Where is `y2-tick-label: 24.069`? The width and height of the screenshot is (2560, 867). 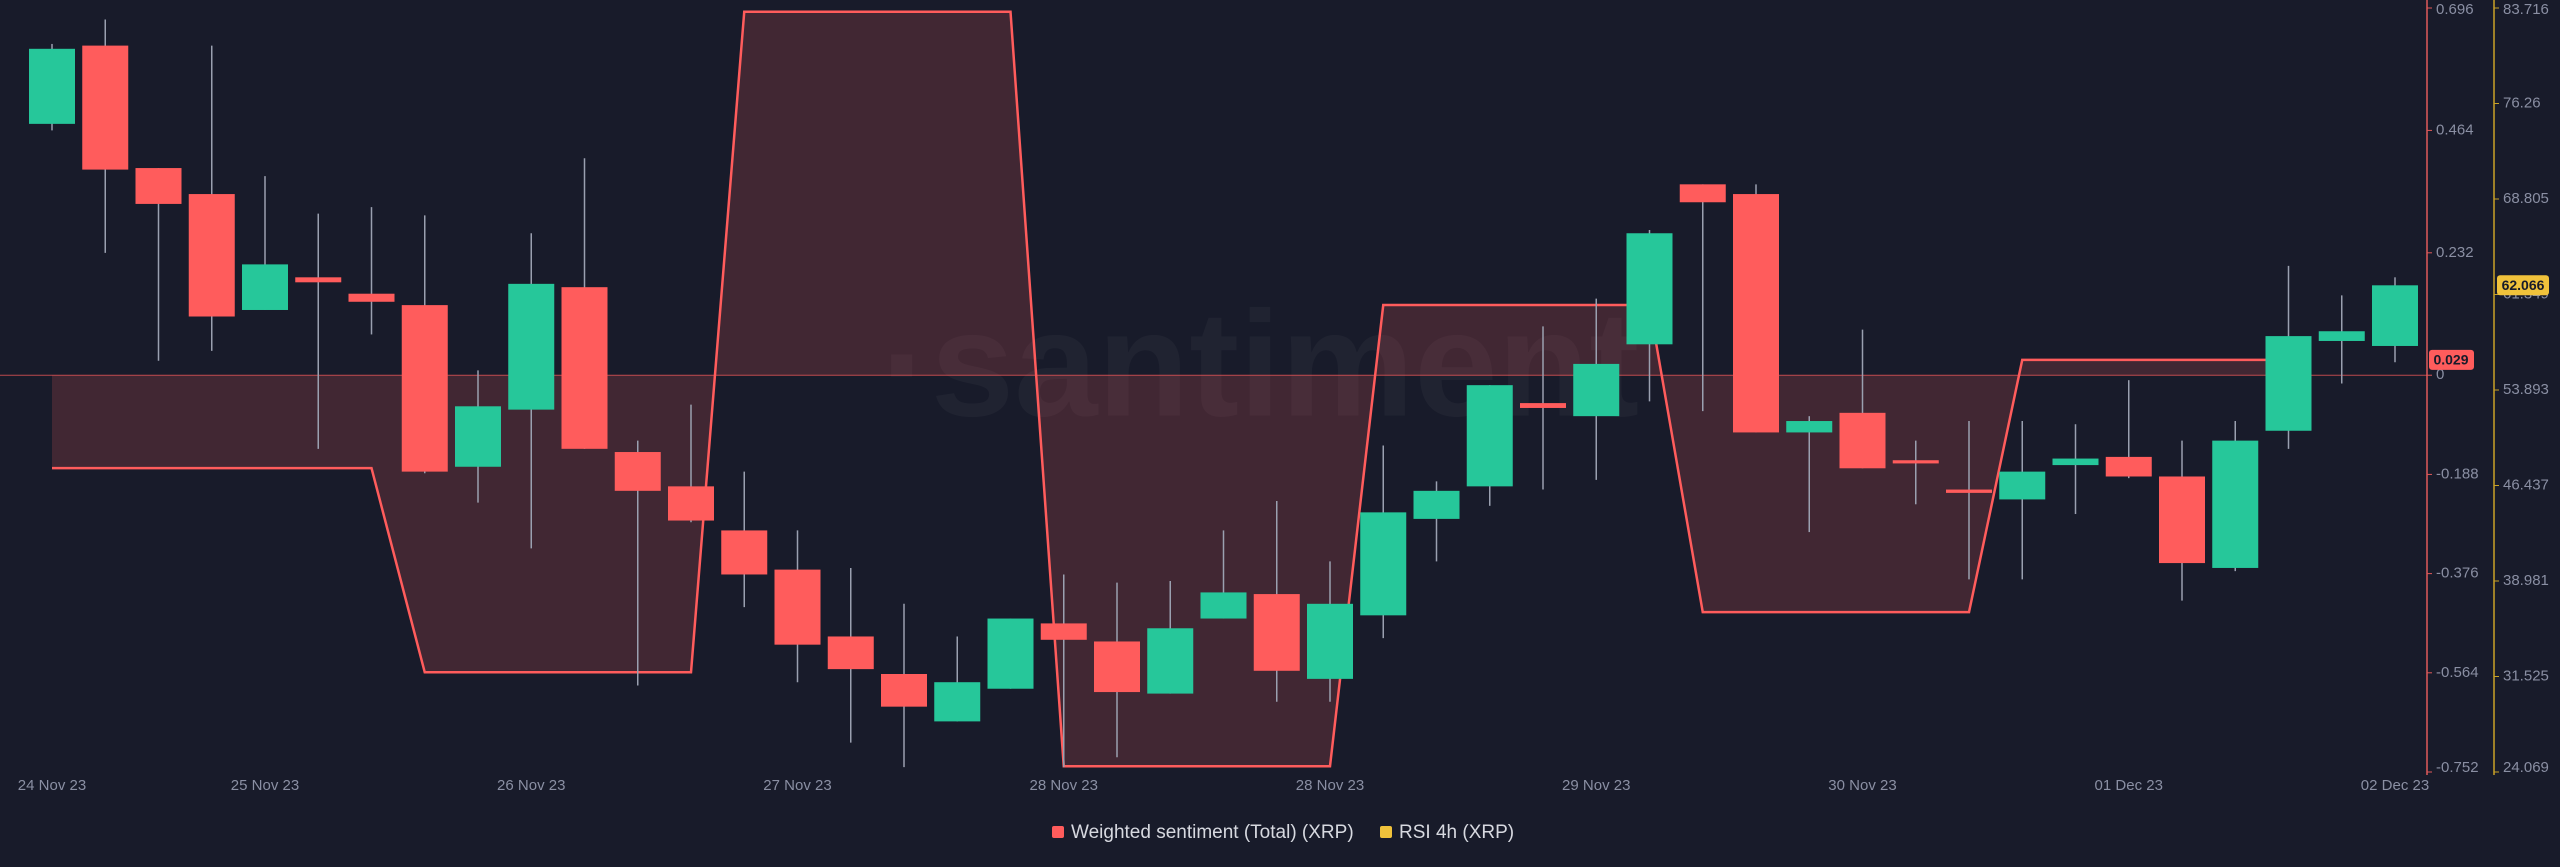 y2-tick-label: 24.069 is located at coordinates (2526, 767).